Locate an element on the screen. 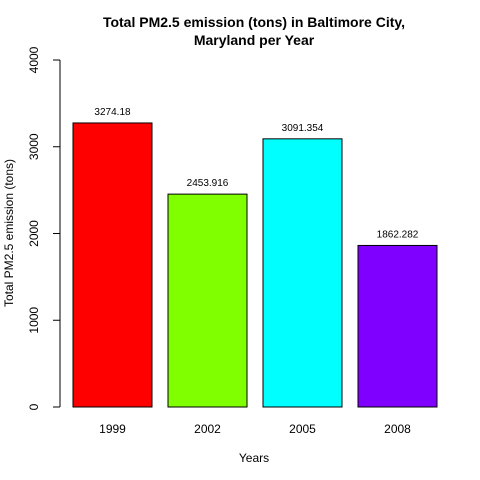 Image resolution: width=480 pixels, height=480 pixels. bar-2002 is located at coordinates (207, 300).